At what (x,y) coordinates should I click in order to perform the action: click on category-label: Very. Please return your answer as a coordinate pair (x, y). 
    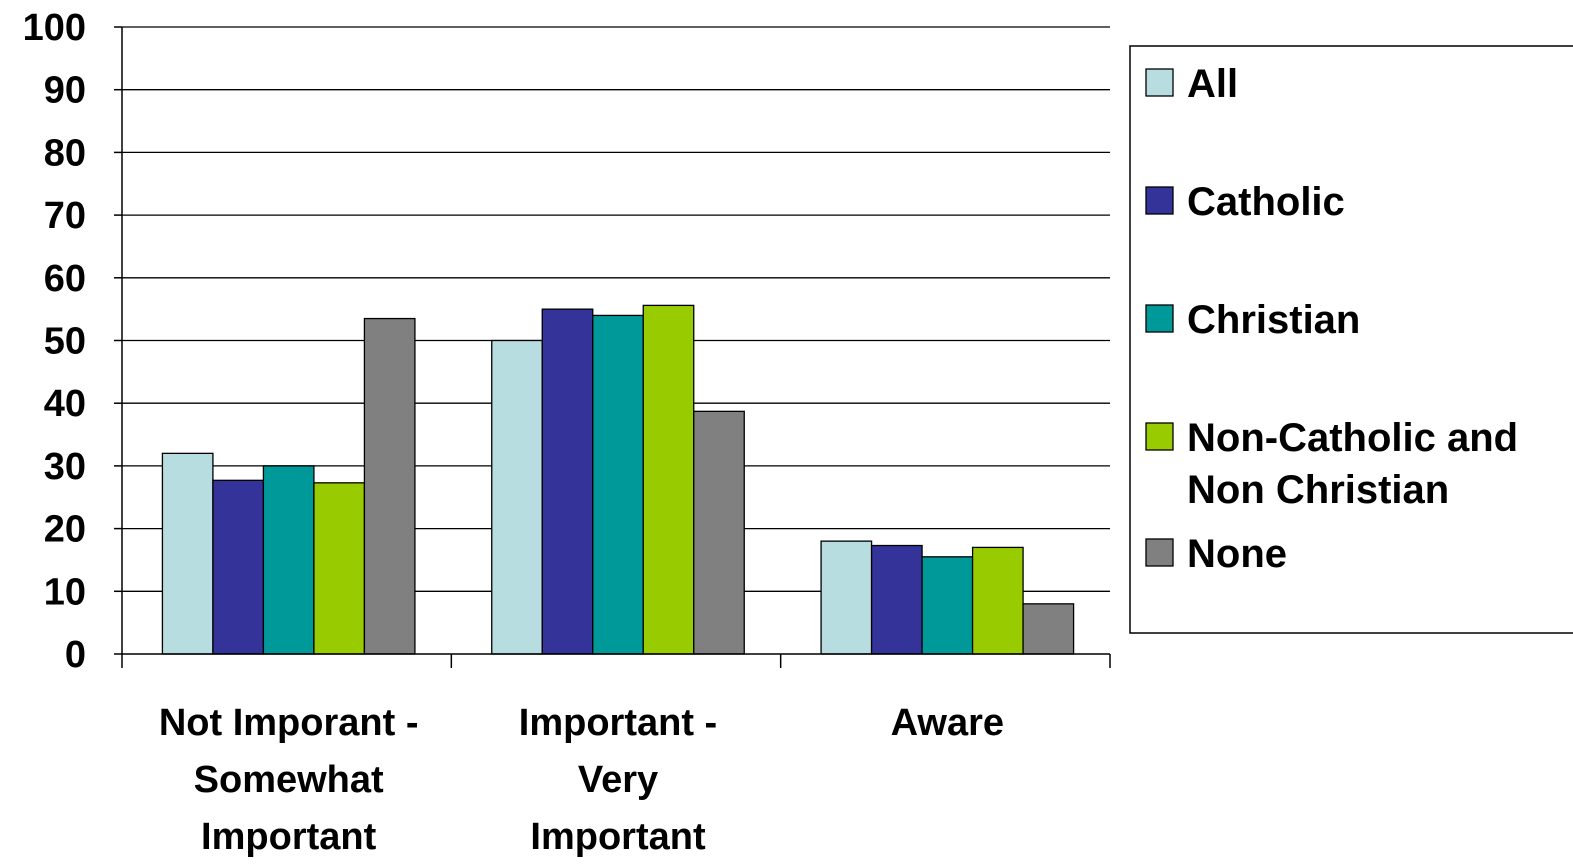
    Looking at the image, I should click on (618, 780).